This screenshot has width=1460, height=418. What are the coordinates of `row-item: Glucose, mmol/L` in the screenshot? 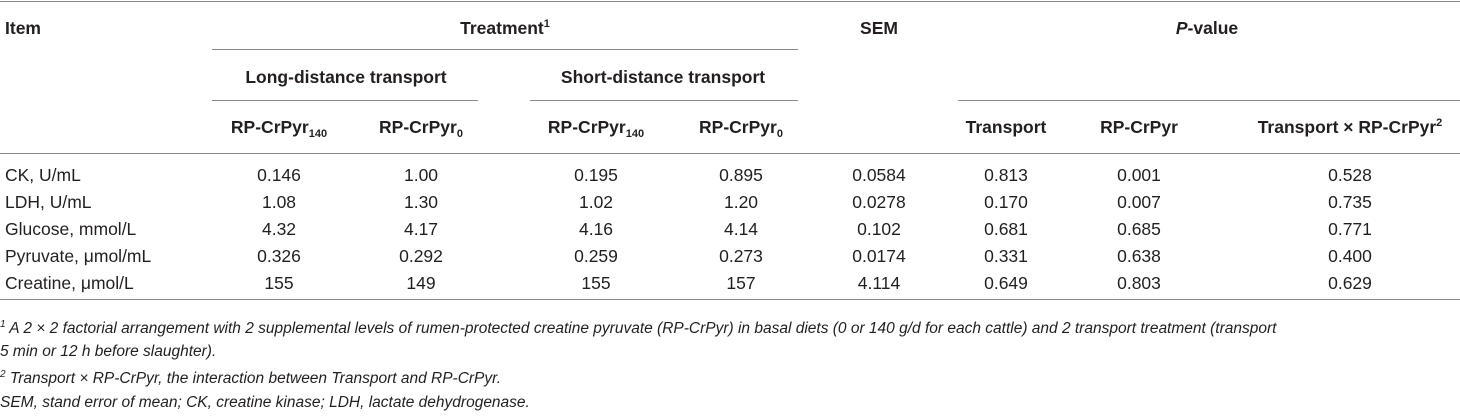 It's located at (71, 229).